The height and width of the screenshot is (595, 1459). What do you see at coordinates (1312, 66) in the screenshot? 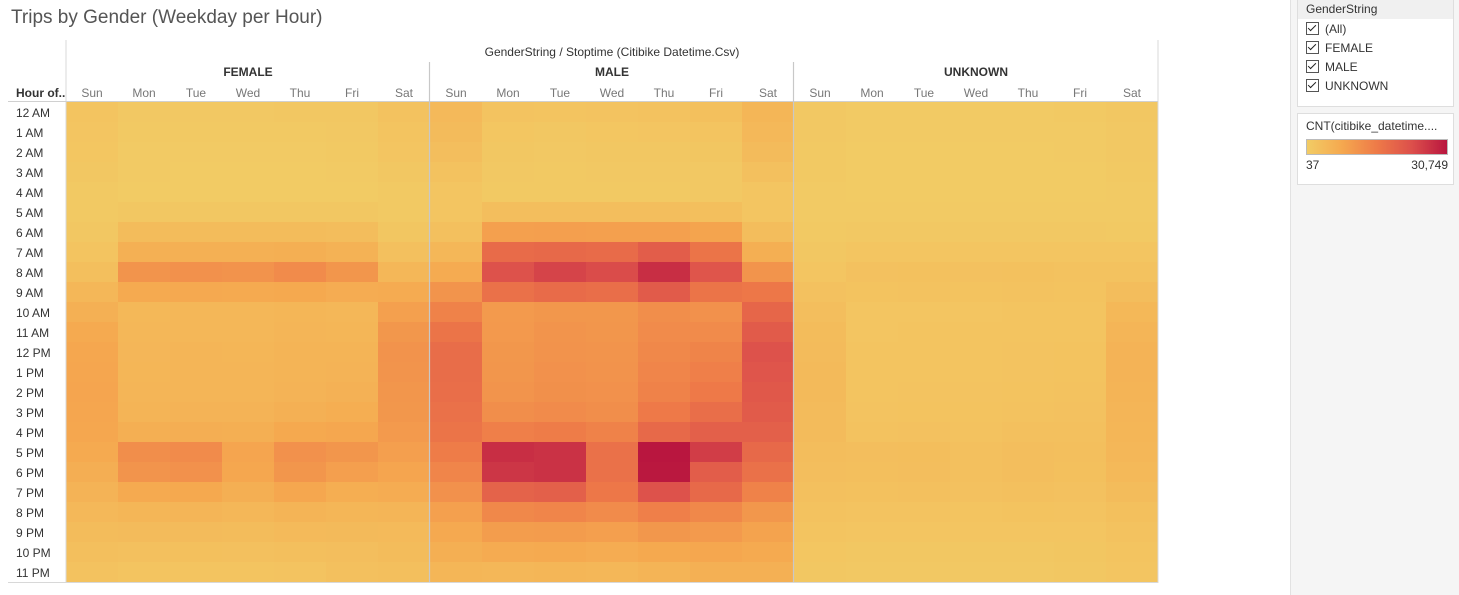
I see `checkbox-checked-icon` at bounding box center [1312, 66].